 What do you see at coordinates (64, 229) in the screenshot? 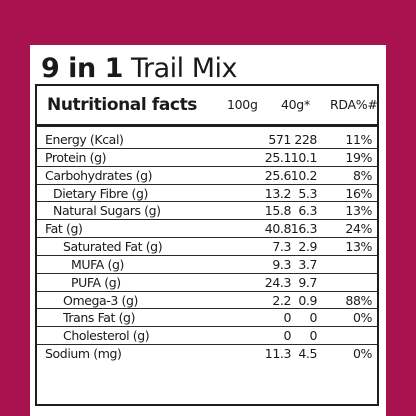
I see `nutrient-name: Fat (g)` at bounding box center [64, 229].